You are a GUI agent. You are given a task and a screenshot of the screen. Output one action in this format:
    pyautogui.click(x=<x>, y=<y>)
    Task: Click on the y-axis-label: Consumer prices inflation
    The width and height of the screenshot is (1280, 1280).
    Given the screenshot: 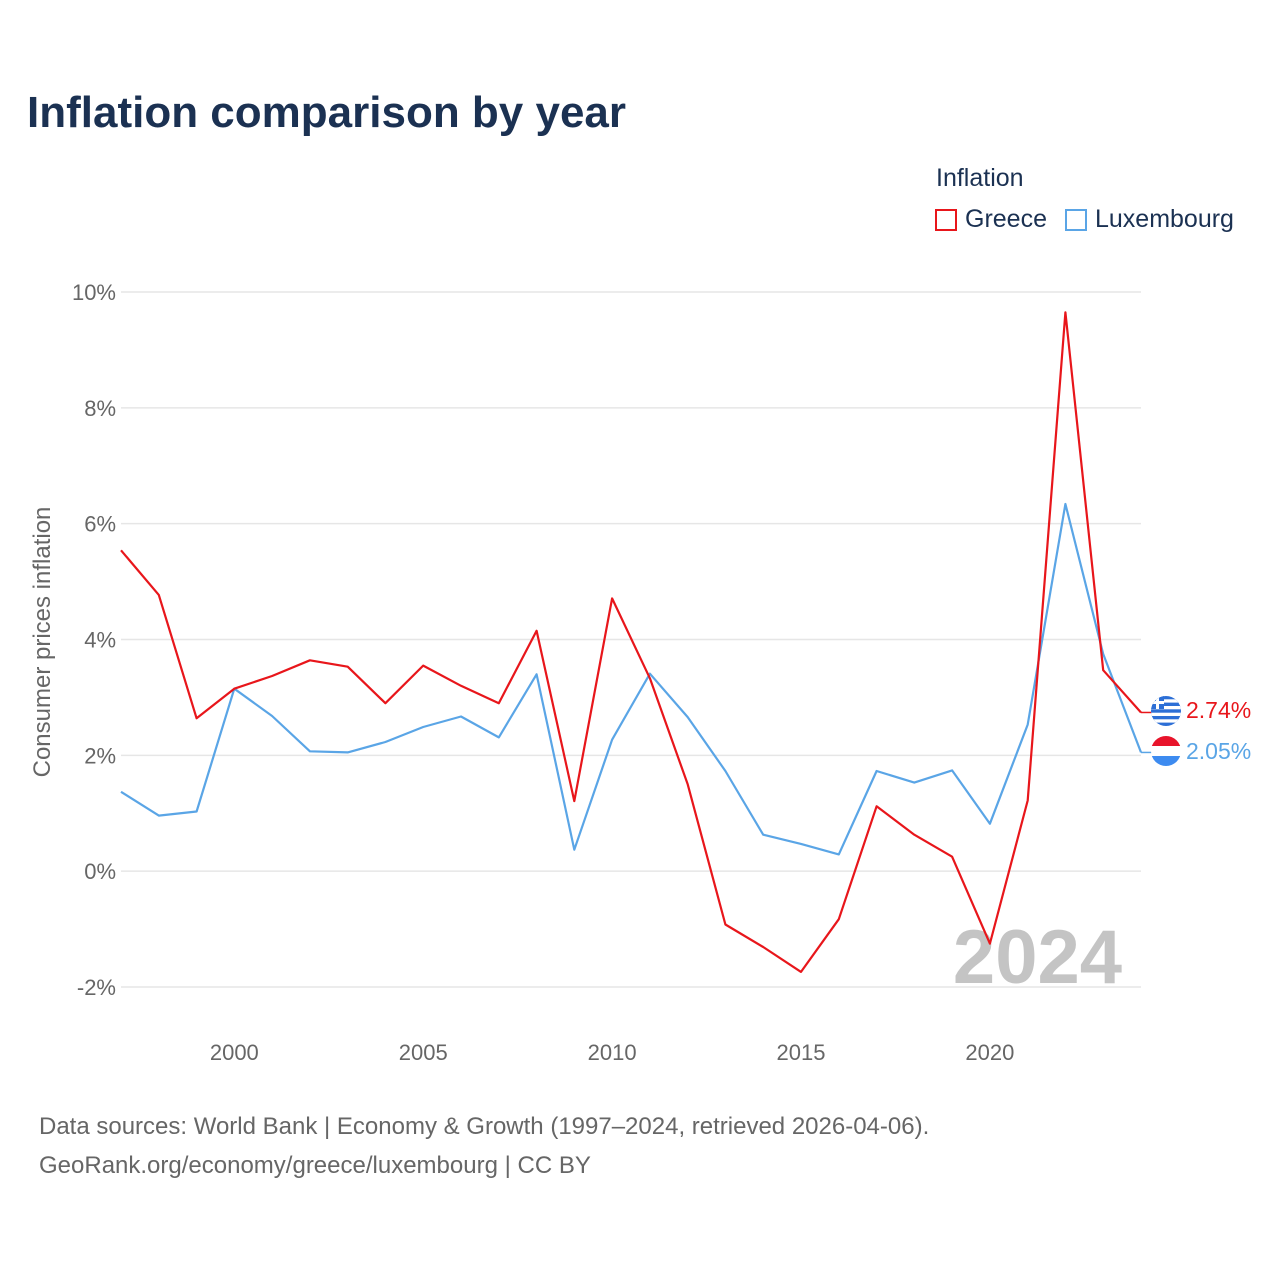 What is the action you would take?
    pyautogui.click(x=42, y=642)
    